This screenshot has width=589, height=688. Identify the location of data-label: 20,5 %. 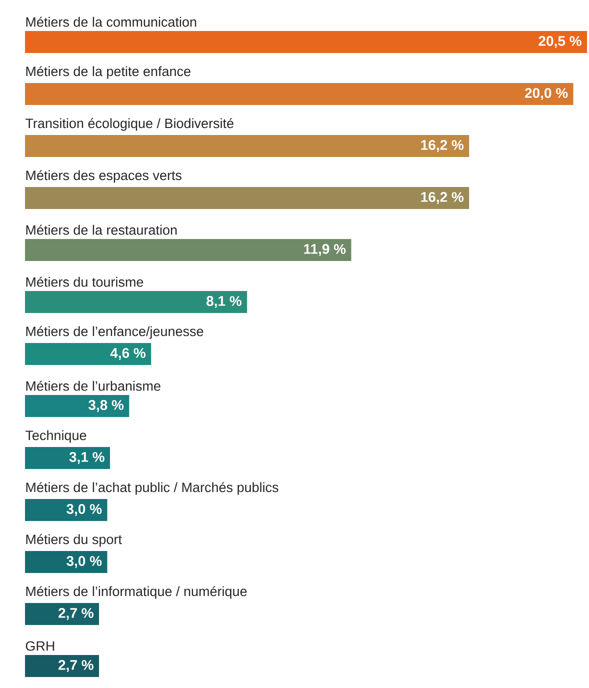
(560, 42).